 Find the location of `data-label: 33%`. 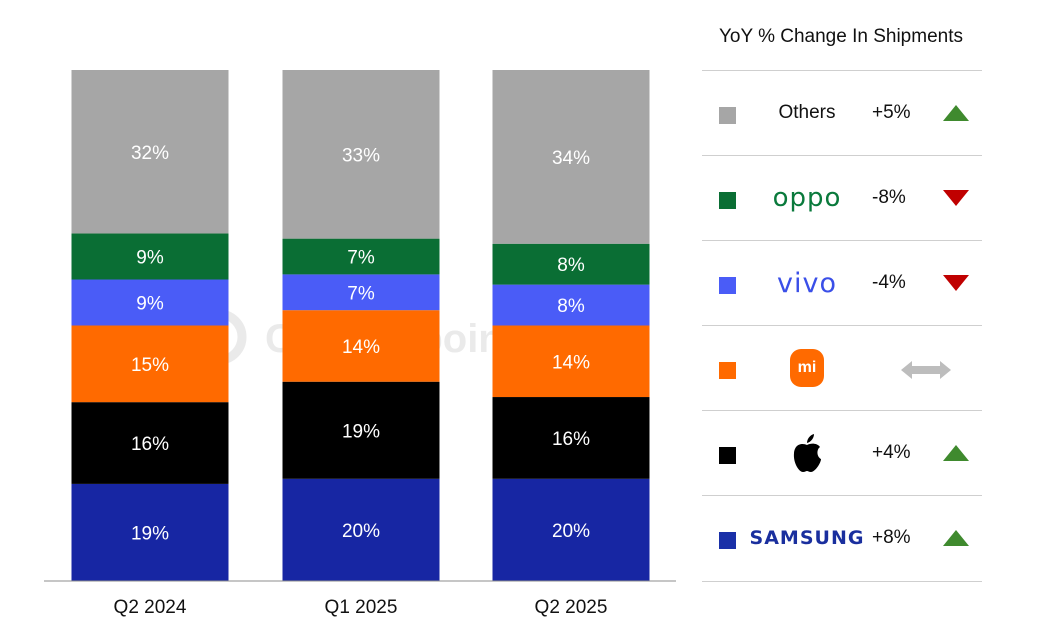

data-label: 33% is located at coordinates (361, 155).